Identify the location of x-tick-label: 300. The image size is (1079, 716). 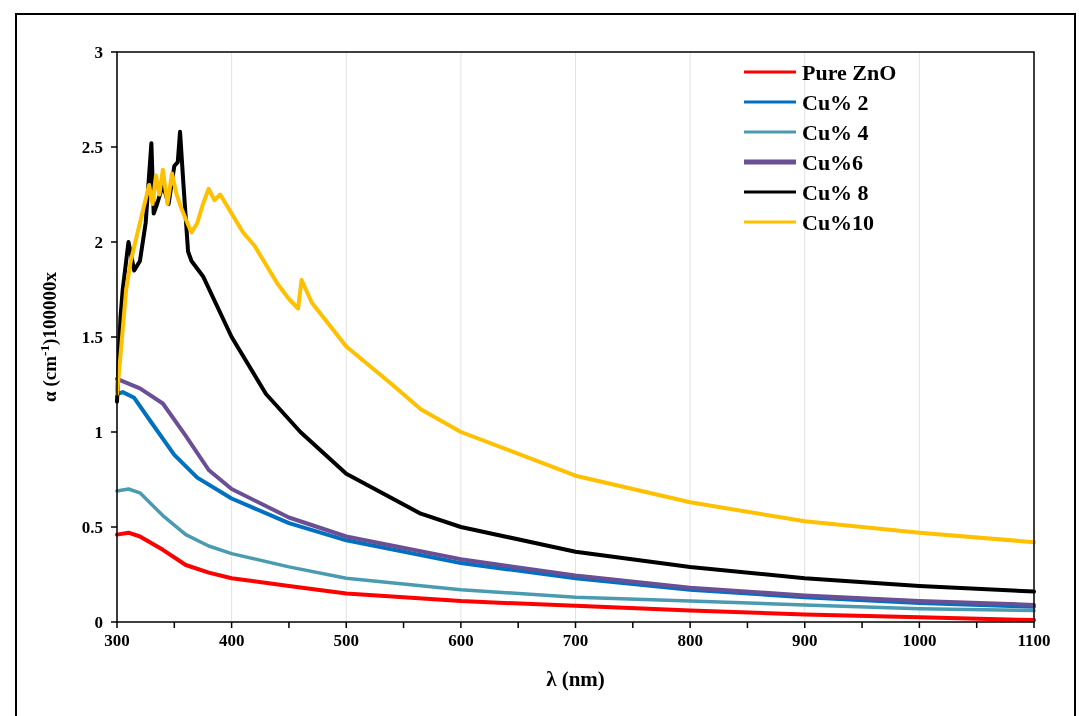
(117, 640).